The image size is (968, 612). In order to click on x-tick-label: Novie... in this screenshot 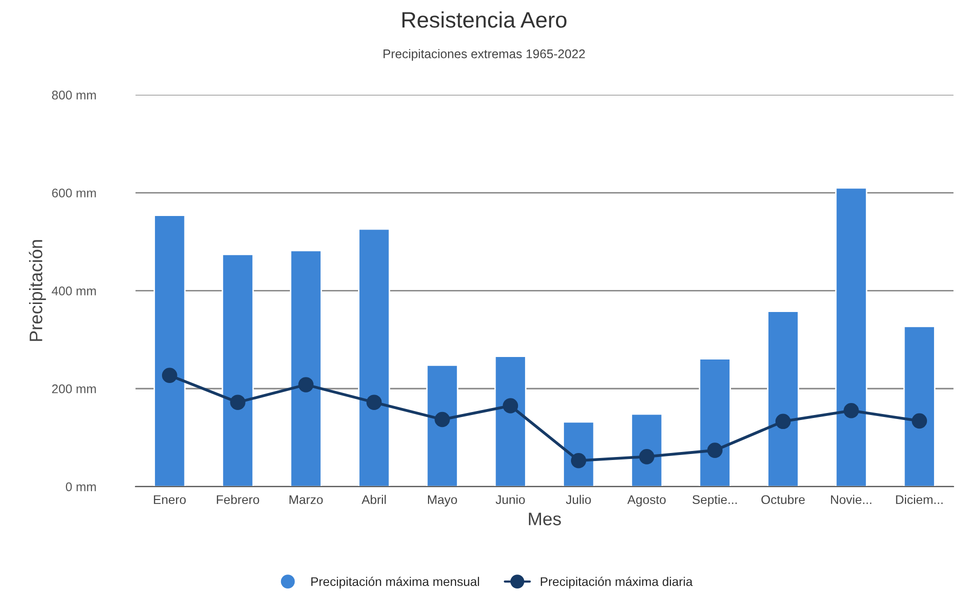, I will do `click(851, 499)`.